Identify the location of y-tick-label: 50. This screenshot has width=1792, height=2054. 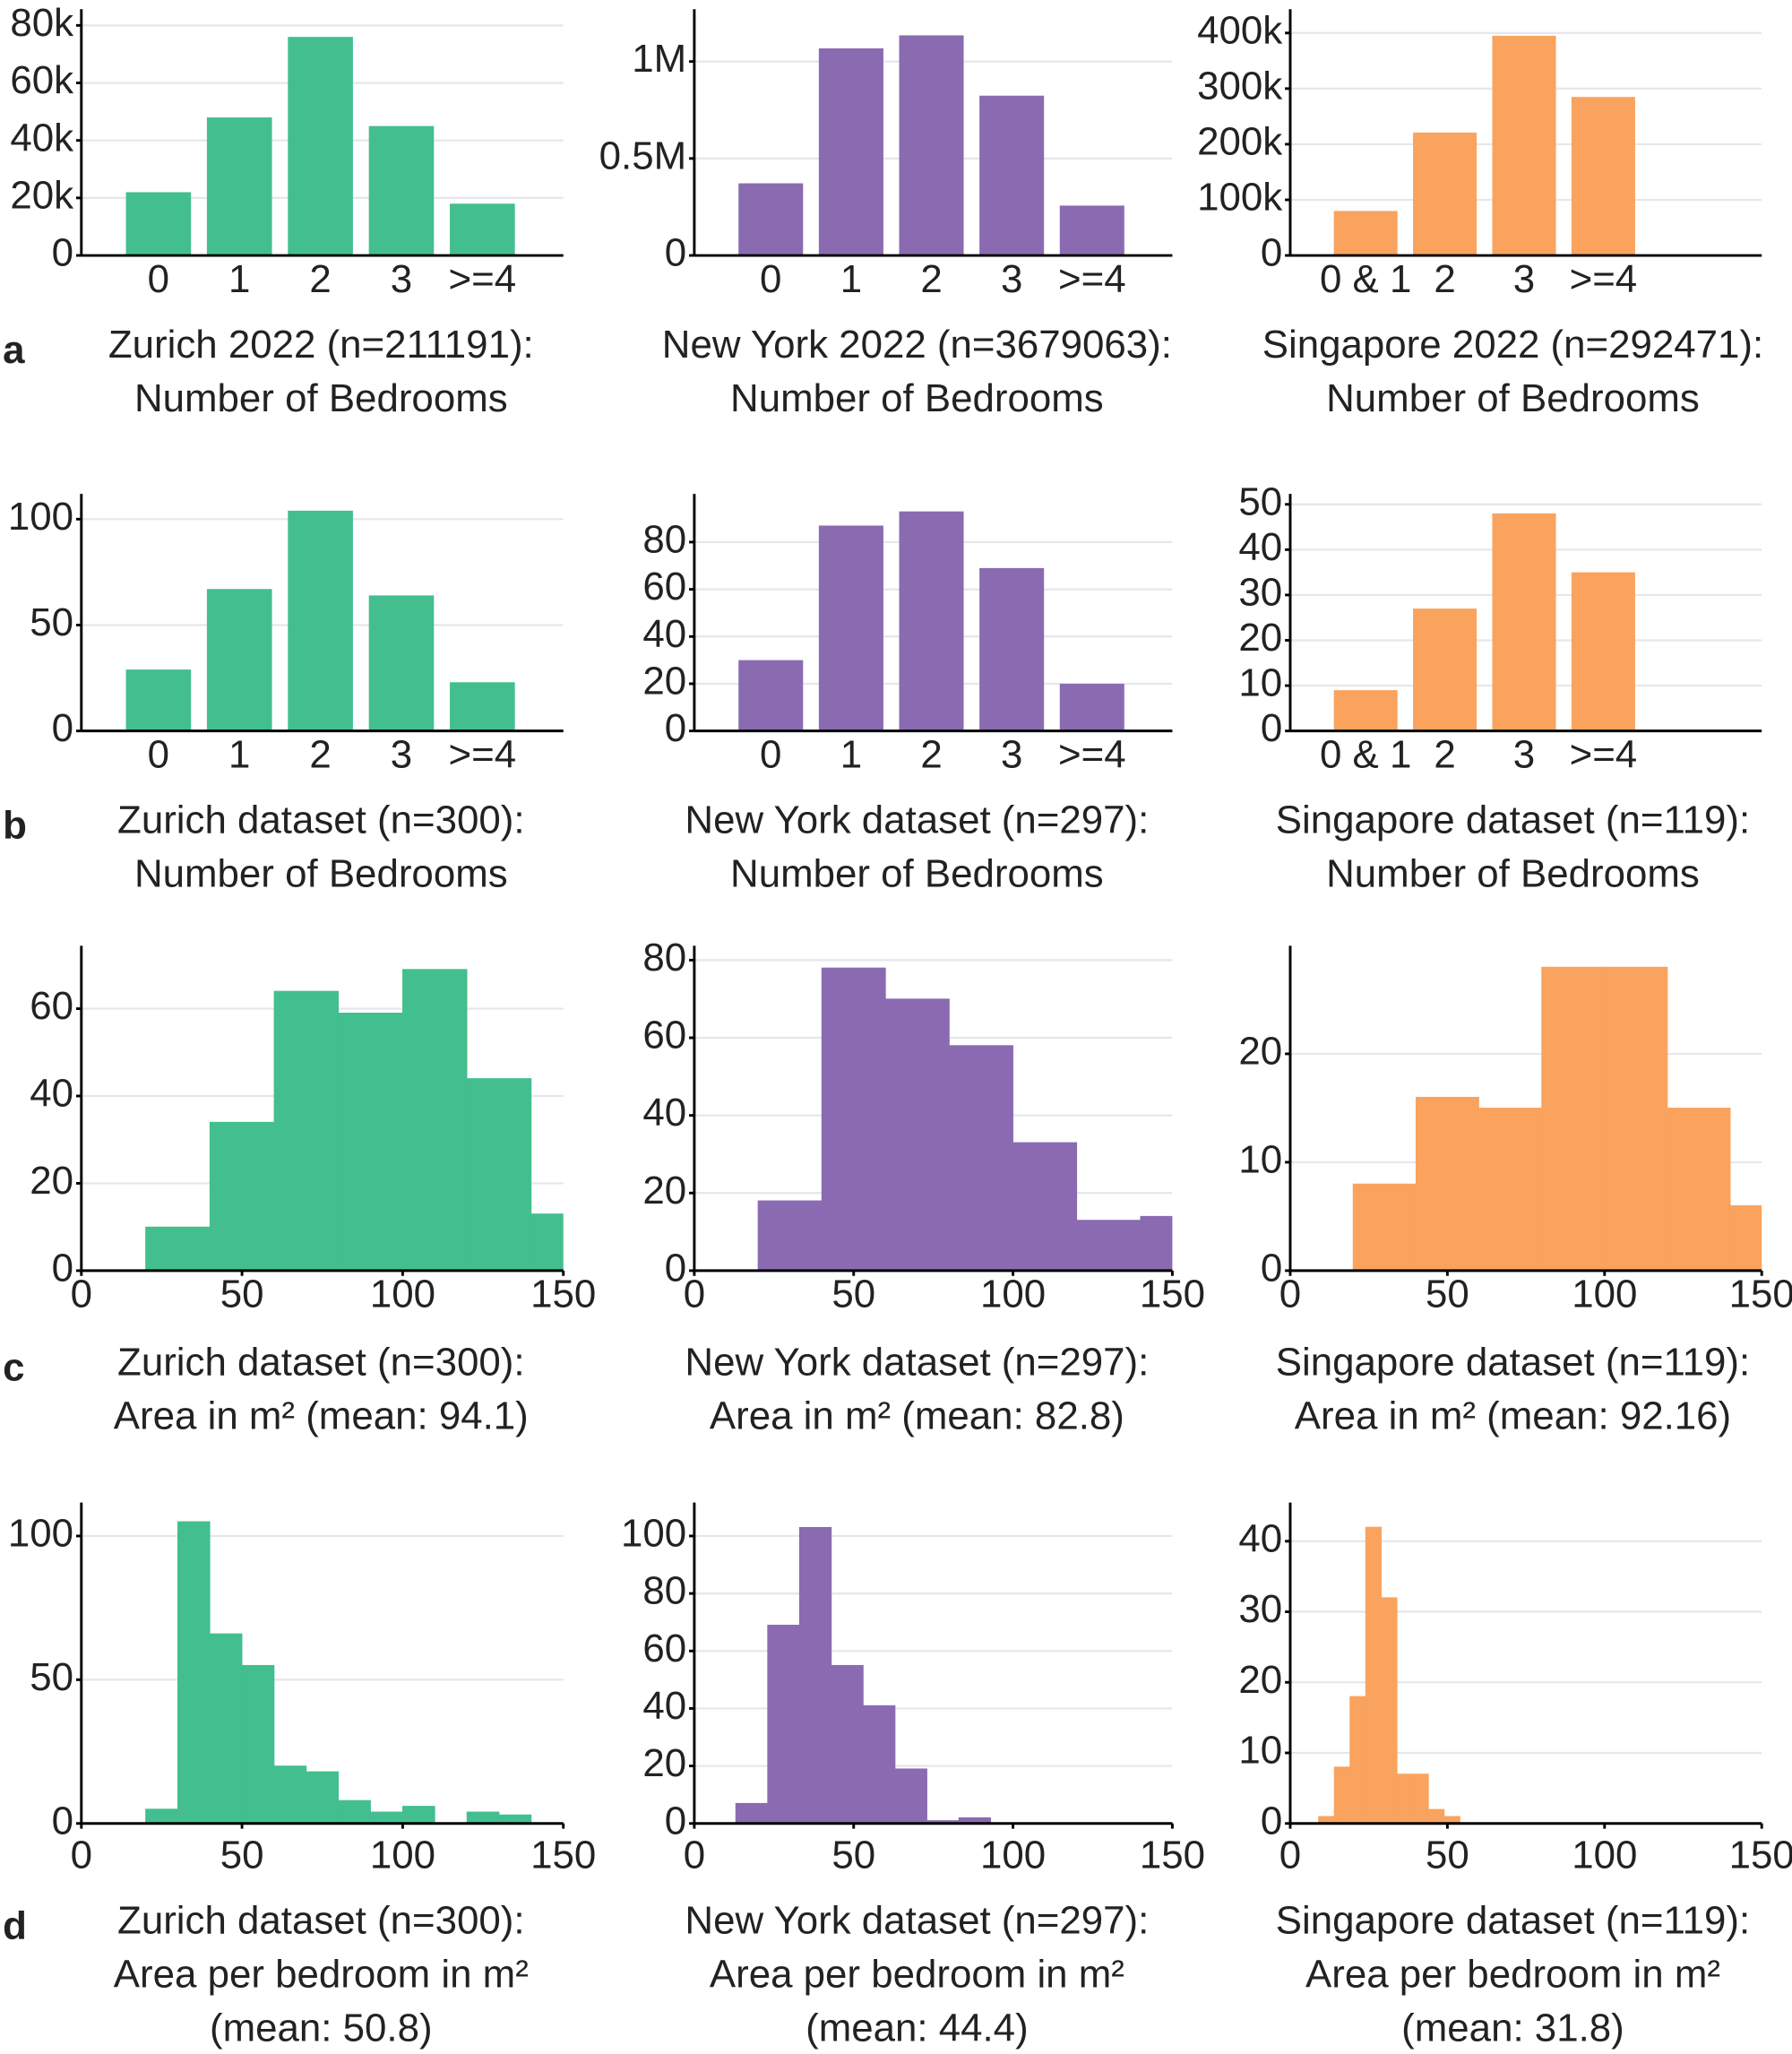
(52, 1677).